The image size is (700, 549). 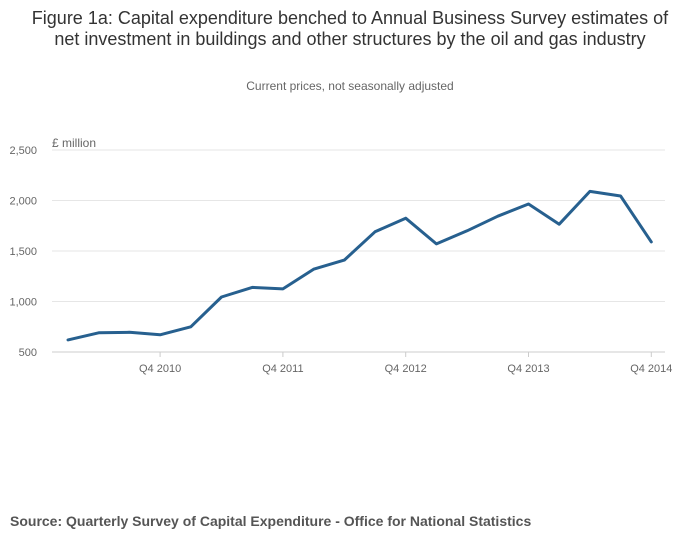 I want to click on x-tick-label: Q4 2013, so click(x=528, y=369).